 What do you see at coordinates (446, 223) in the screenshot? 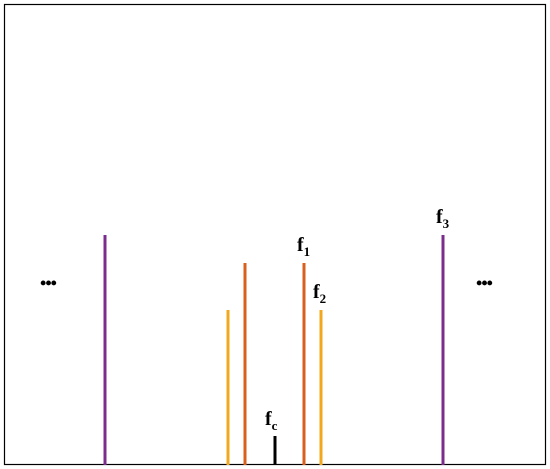
I see `label-sub: 3` at bounding box center [446, 223].